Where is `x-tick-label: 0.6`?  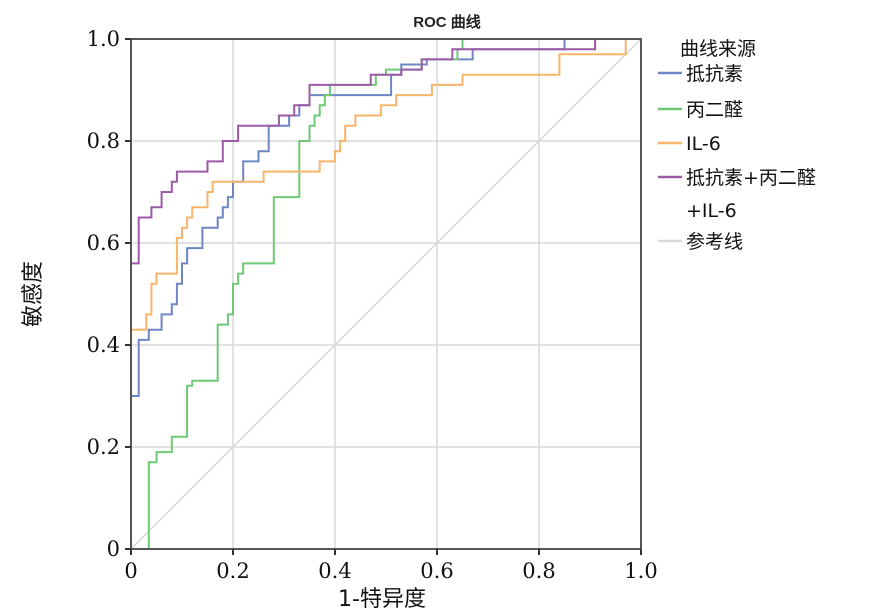 x-tick-label: 0.6 is located at coordinates (436, 571).